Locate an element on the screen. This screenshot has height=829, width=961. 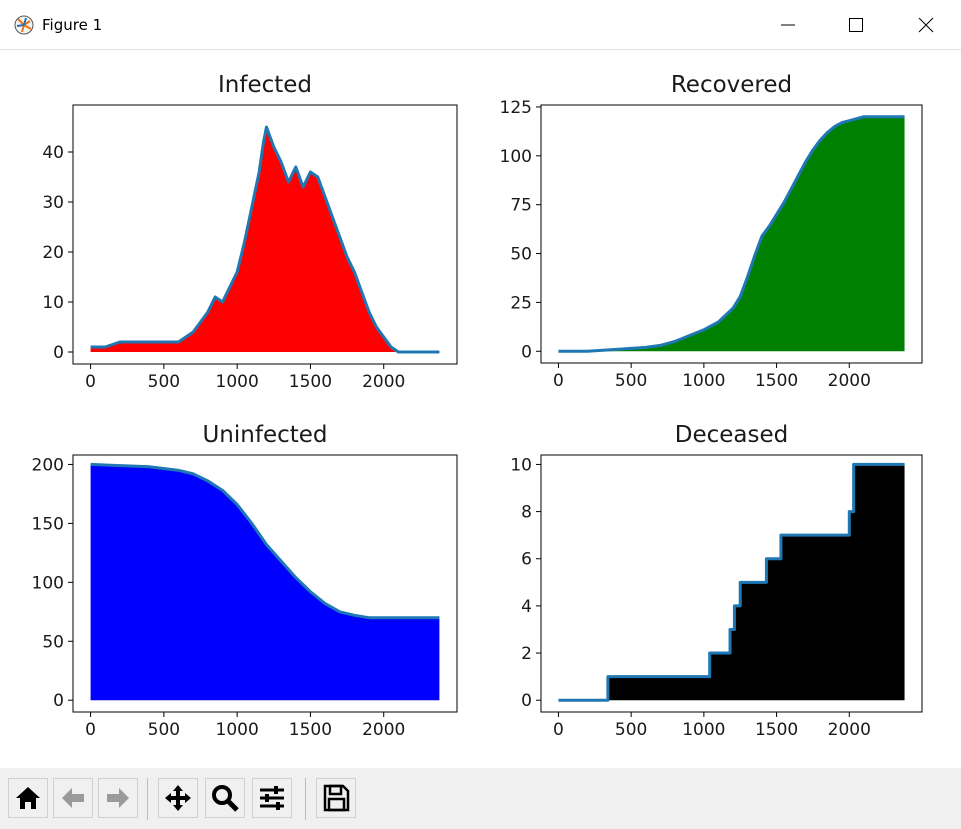
infected-ytick-label: 40 is located at coordinates (53, 153).